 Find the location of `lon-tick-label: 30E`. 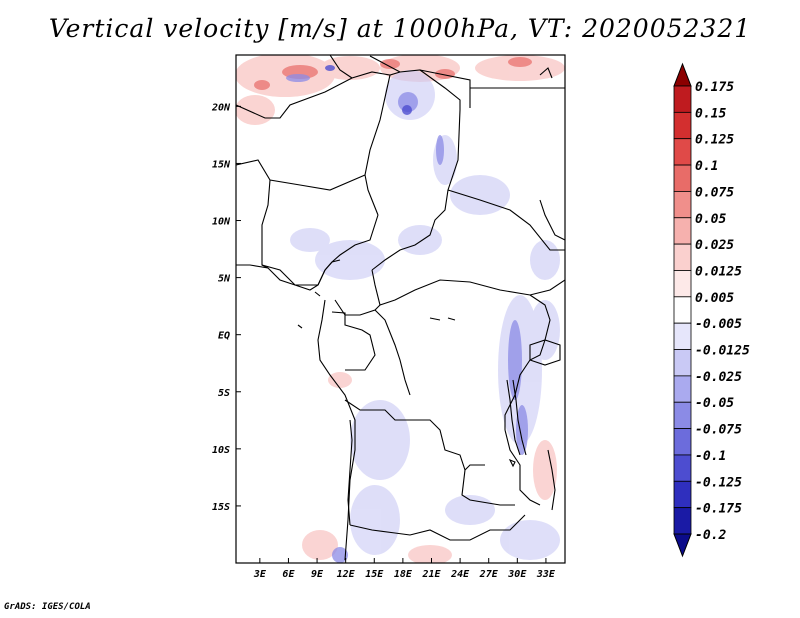

lon-tick-label: 30E is located at coordinates (517, 574).